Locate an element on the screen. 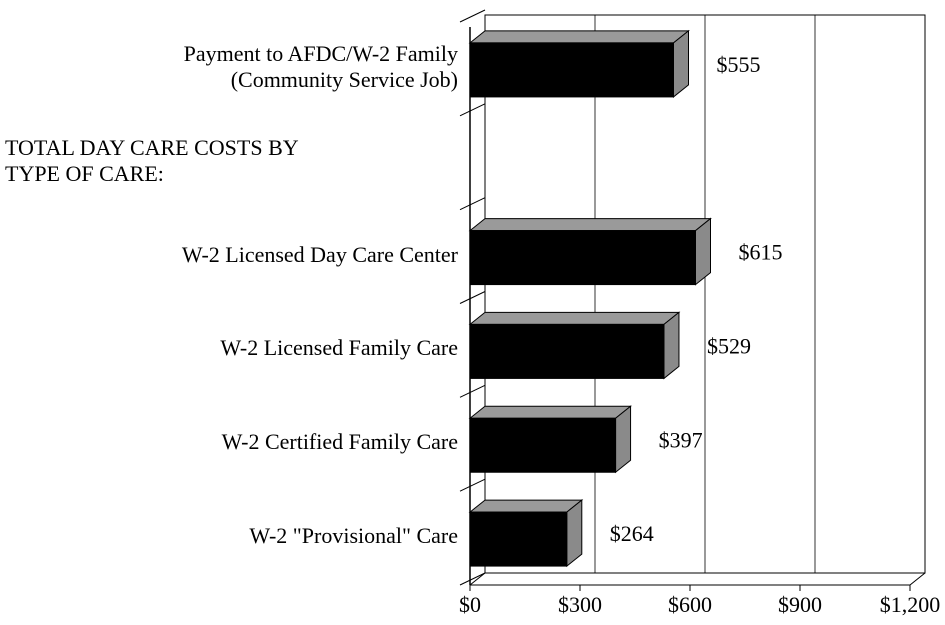 This screenshot has height=625, width=945. floor-left is located at coordinates (477, 579).